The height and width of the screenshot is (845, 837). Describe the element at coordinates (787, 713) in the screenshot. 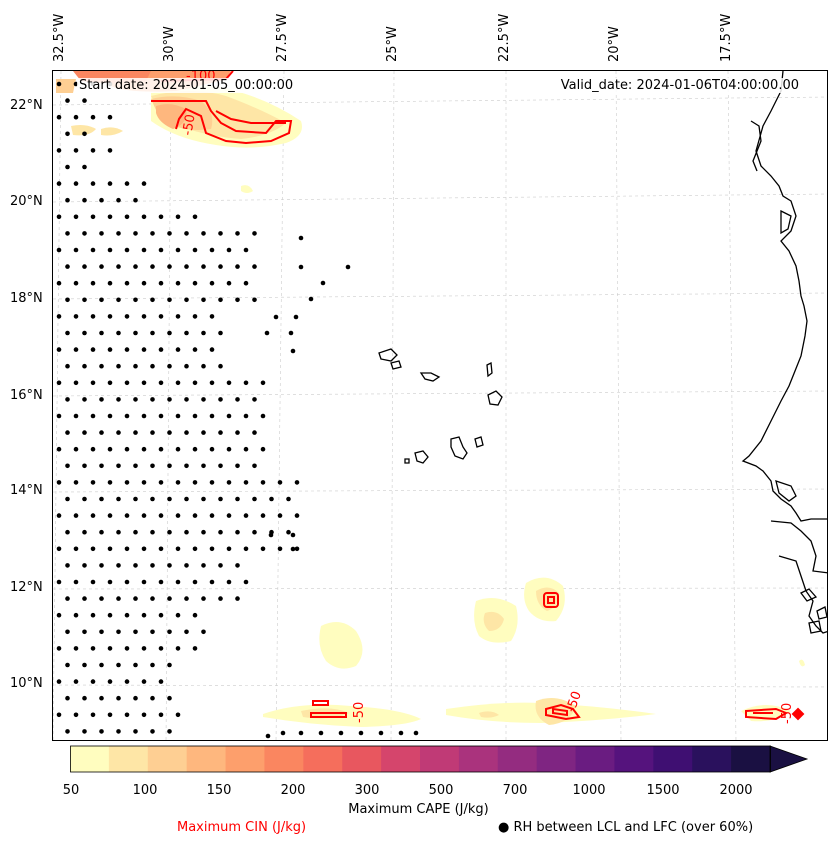

I see `cin-label-4: -50` at that location.